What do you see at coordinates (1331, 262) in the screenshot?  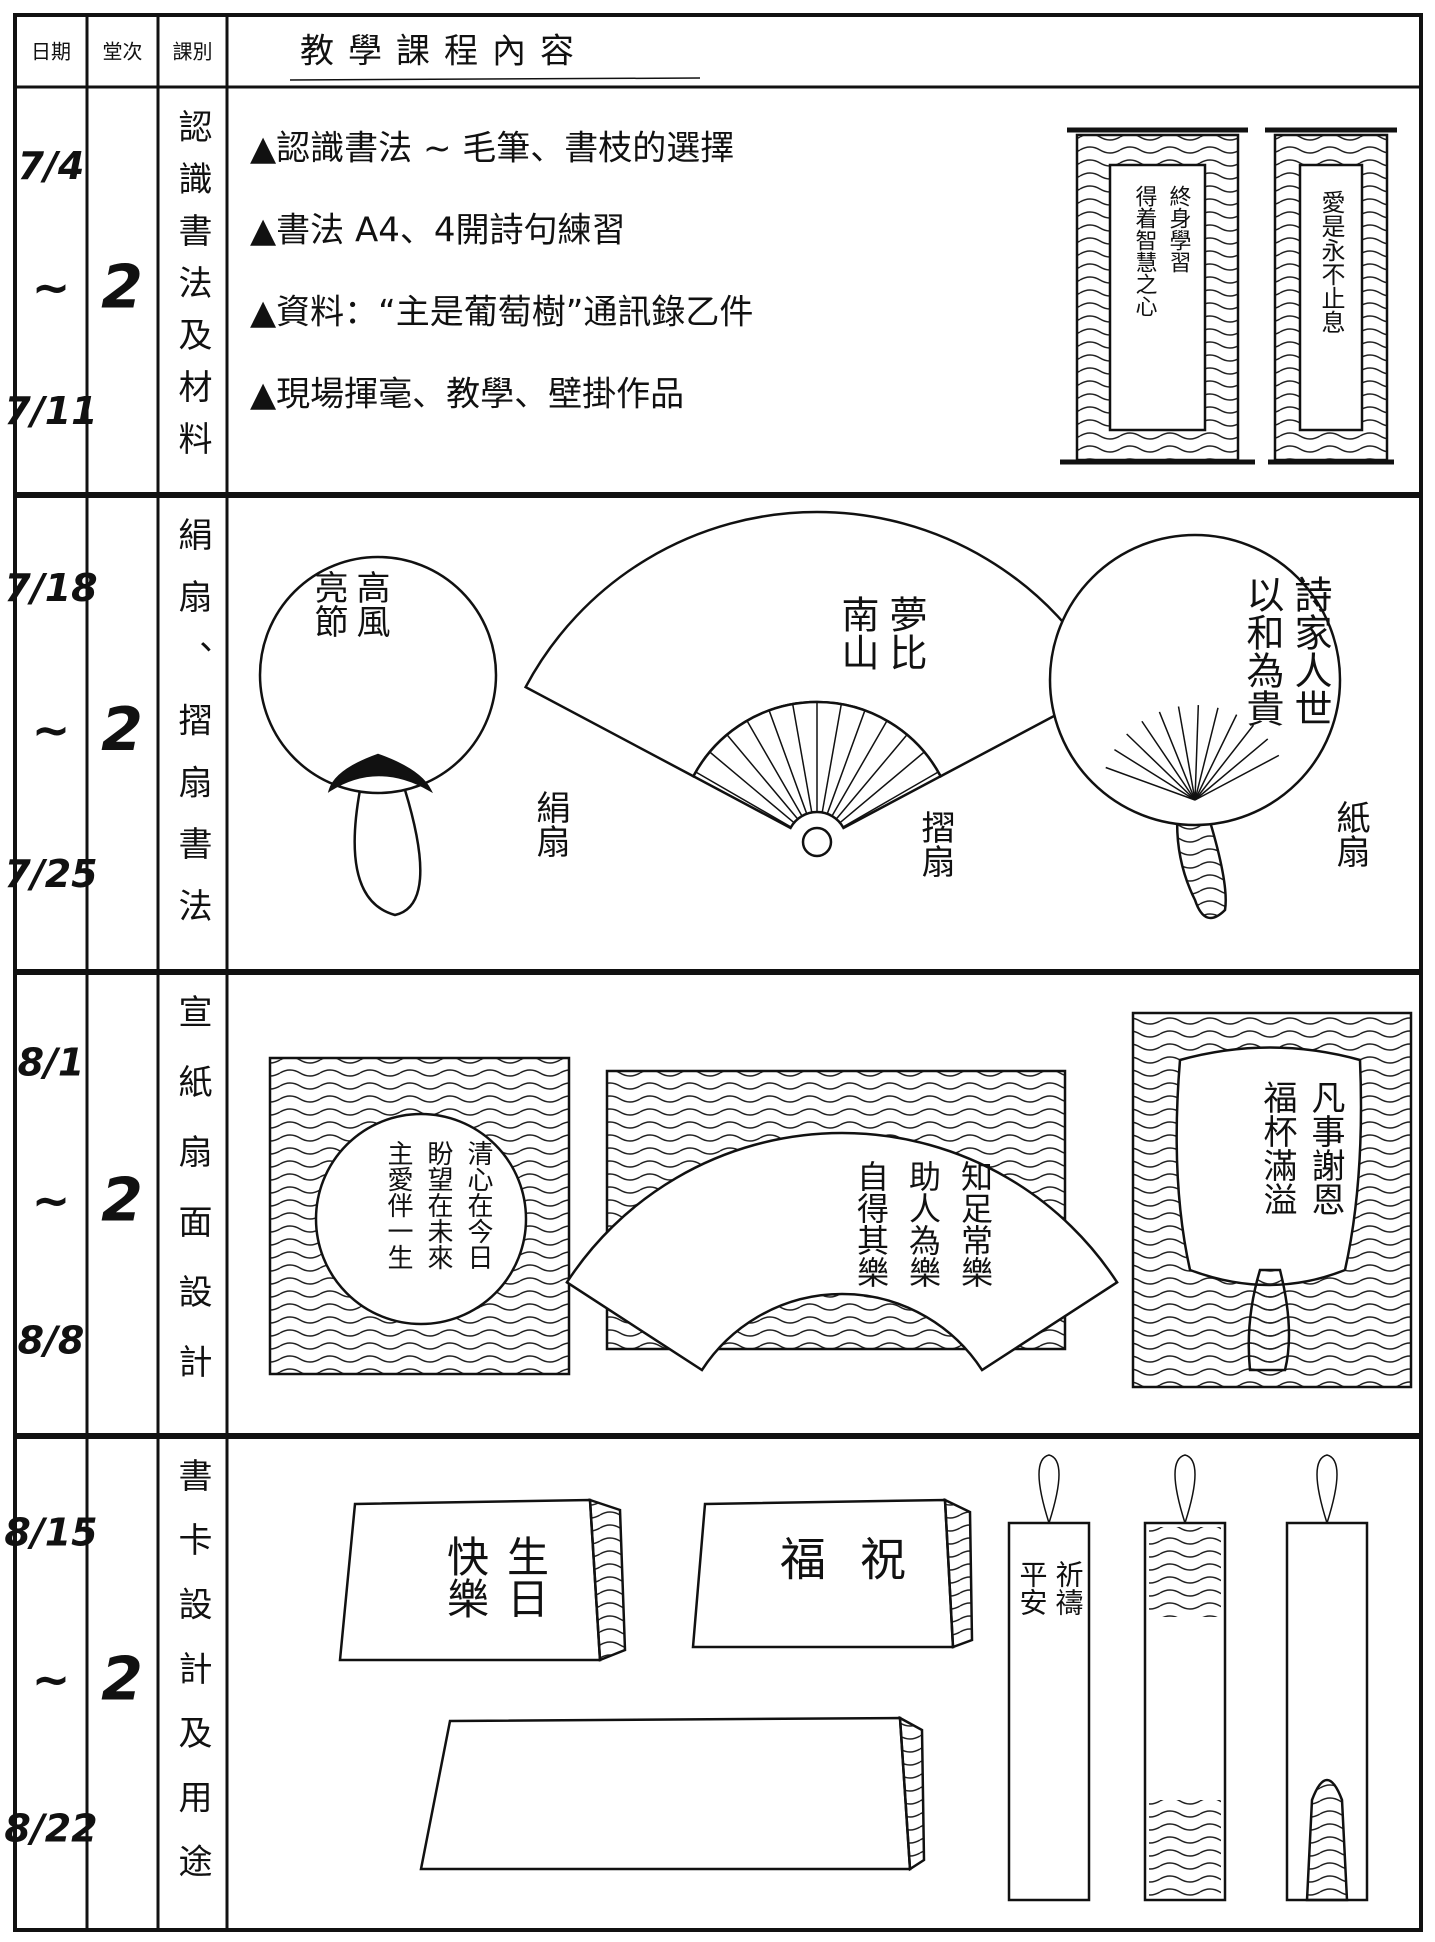 I see `illustration-text: 愛是永不止息` at bounding box center [1331, 262].